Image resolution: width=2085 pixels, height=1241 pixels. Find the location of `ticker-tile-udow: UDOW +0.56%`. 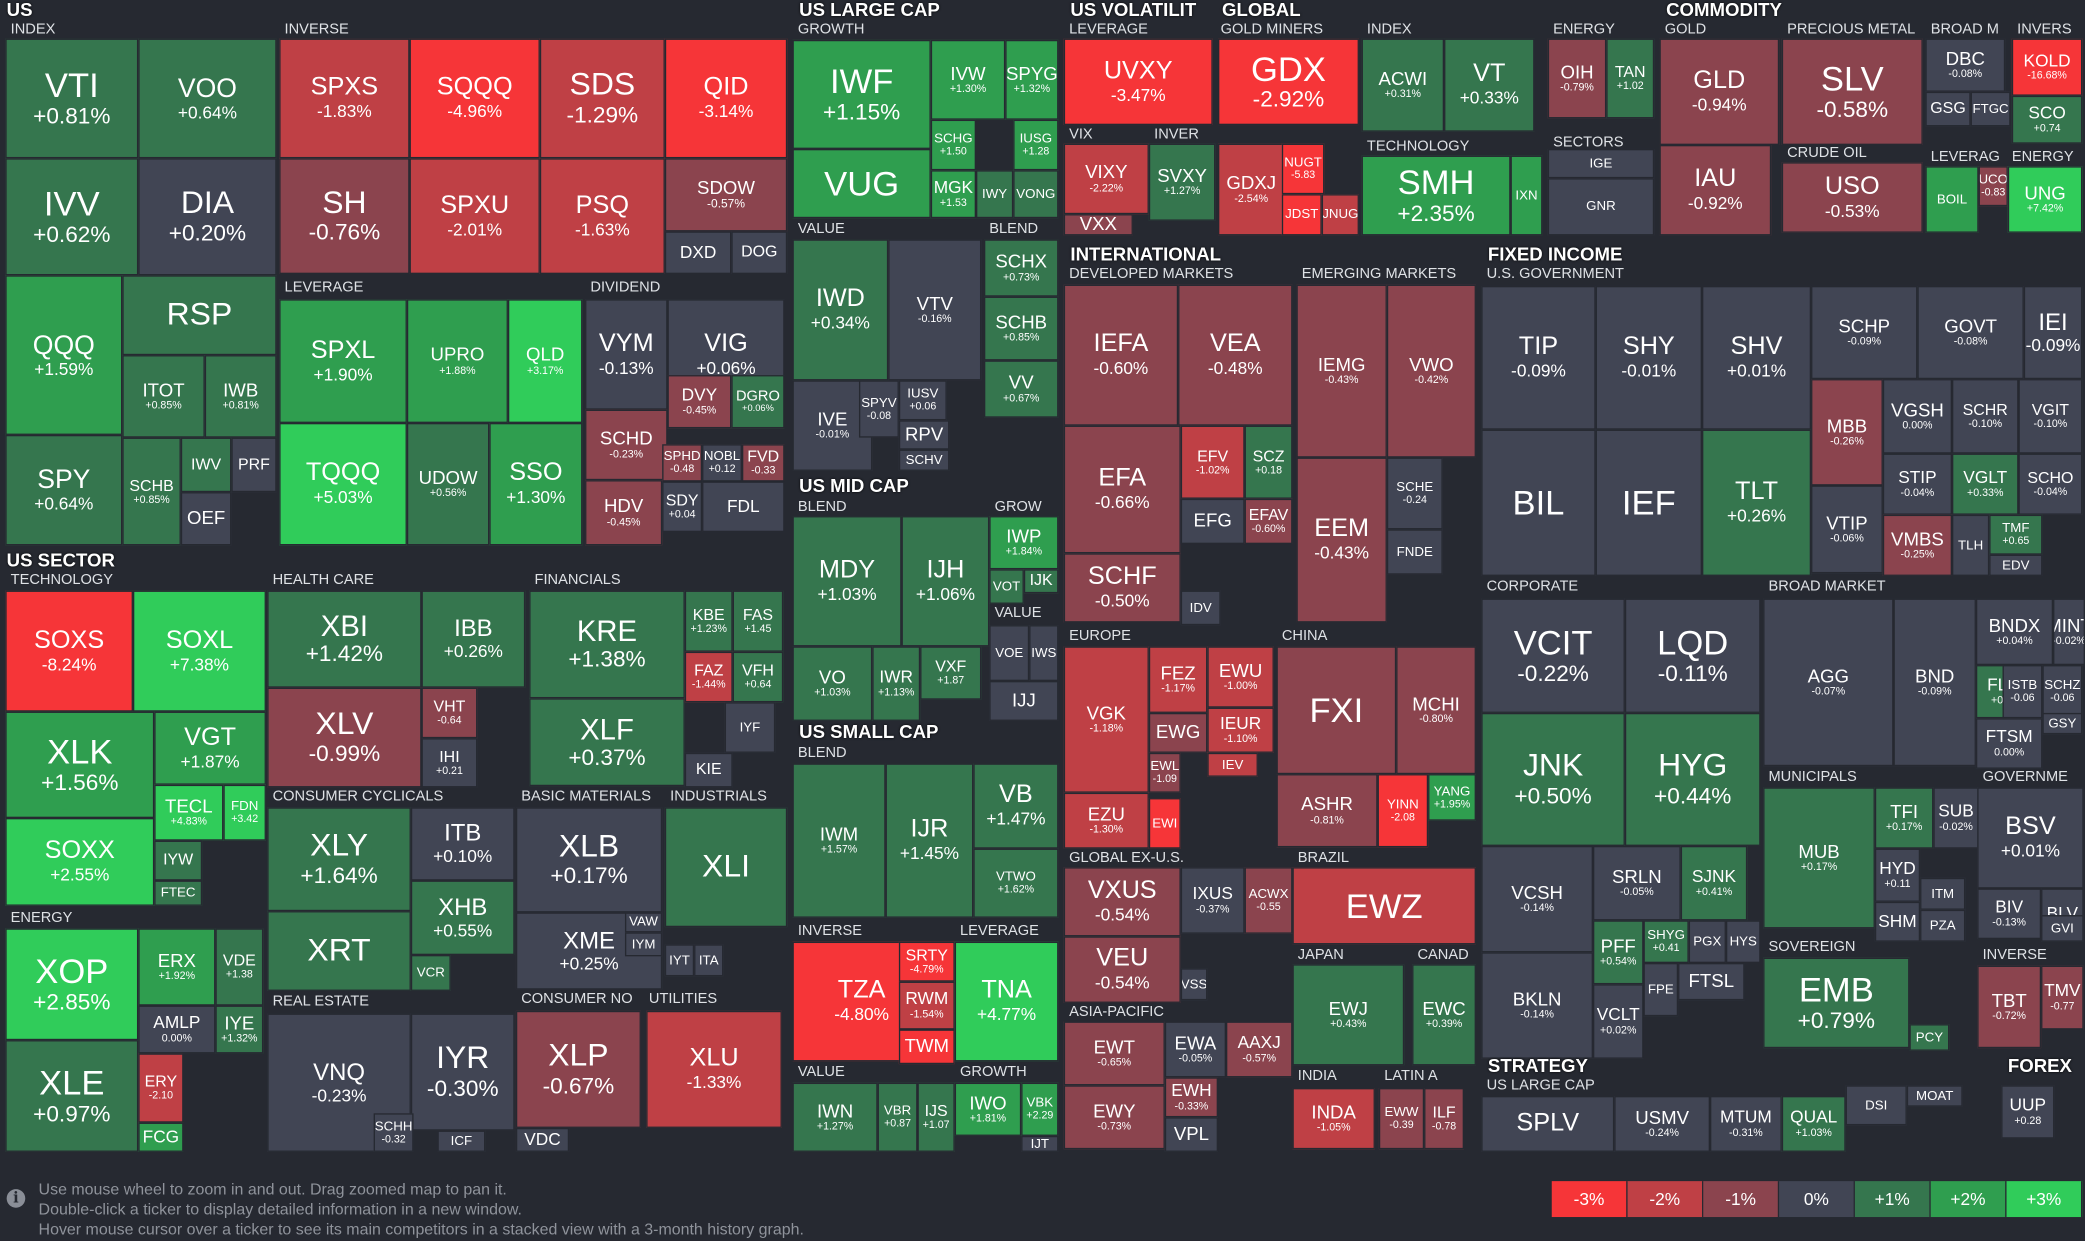

ticker-tile-udow: UDOW +0.56% is located at coordinates (448, 484).